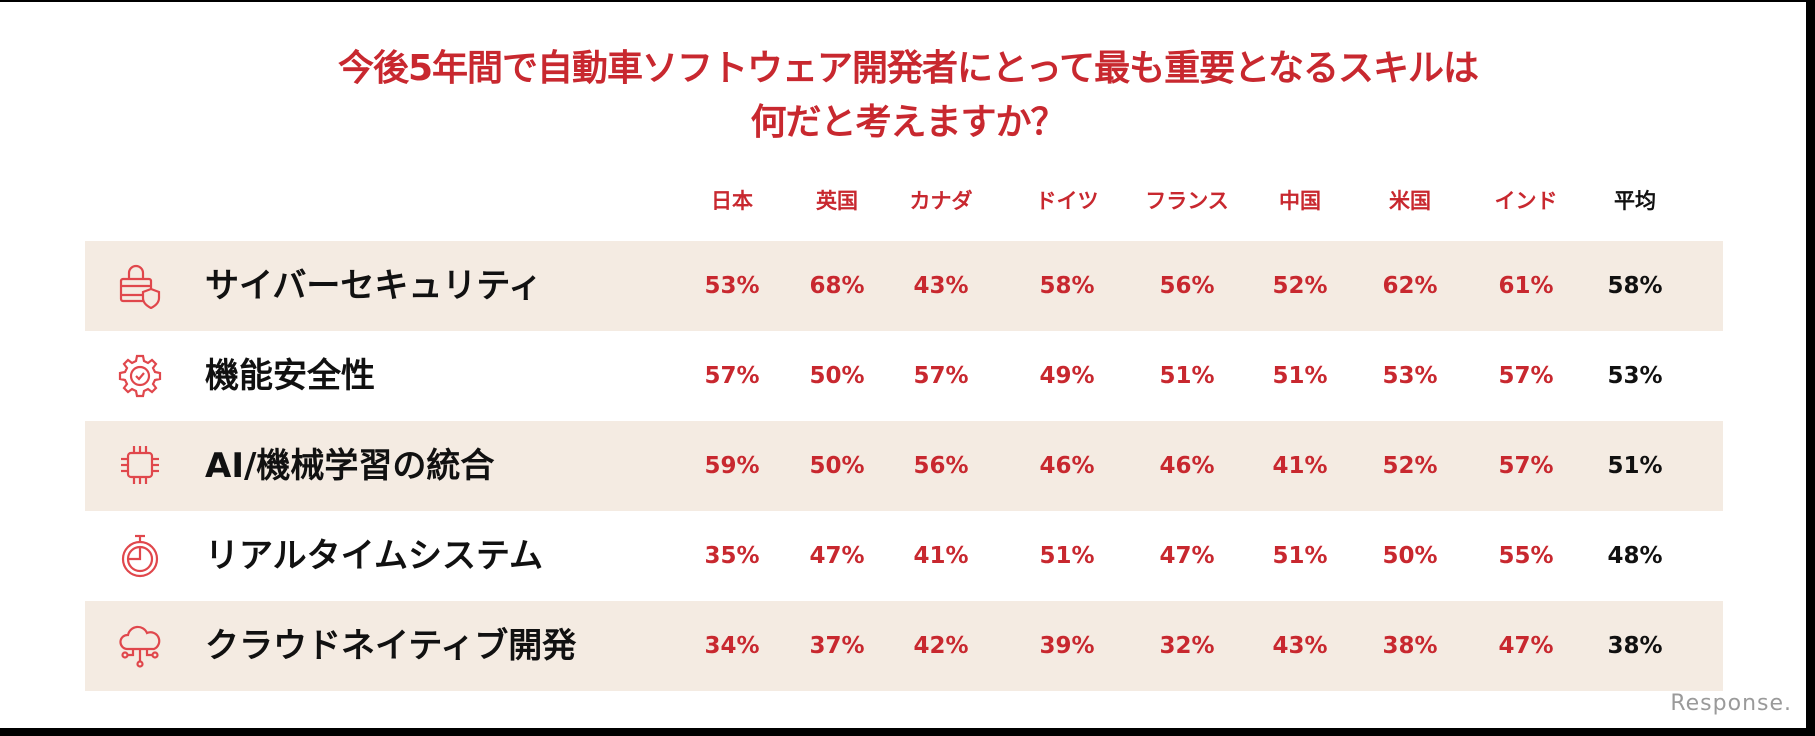 The height and width of the screenshot is (736, 1815). What do you see at coordinates (1067, 376) in the screenshot?
I see `value-cell: 49%` at bounding box center [1067, 376].